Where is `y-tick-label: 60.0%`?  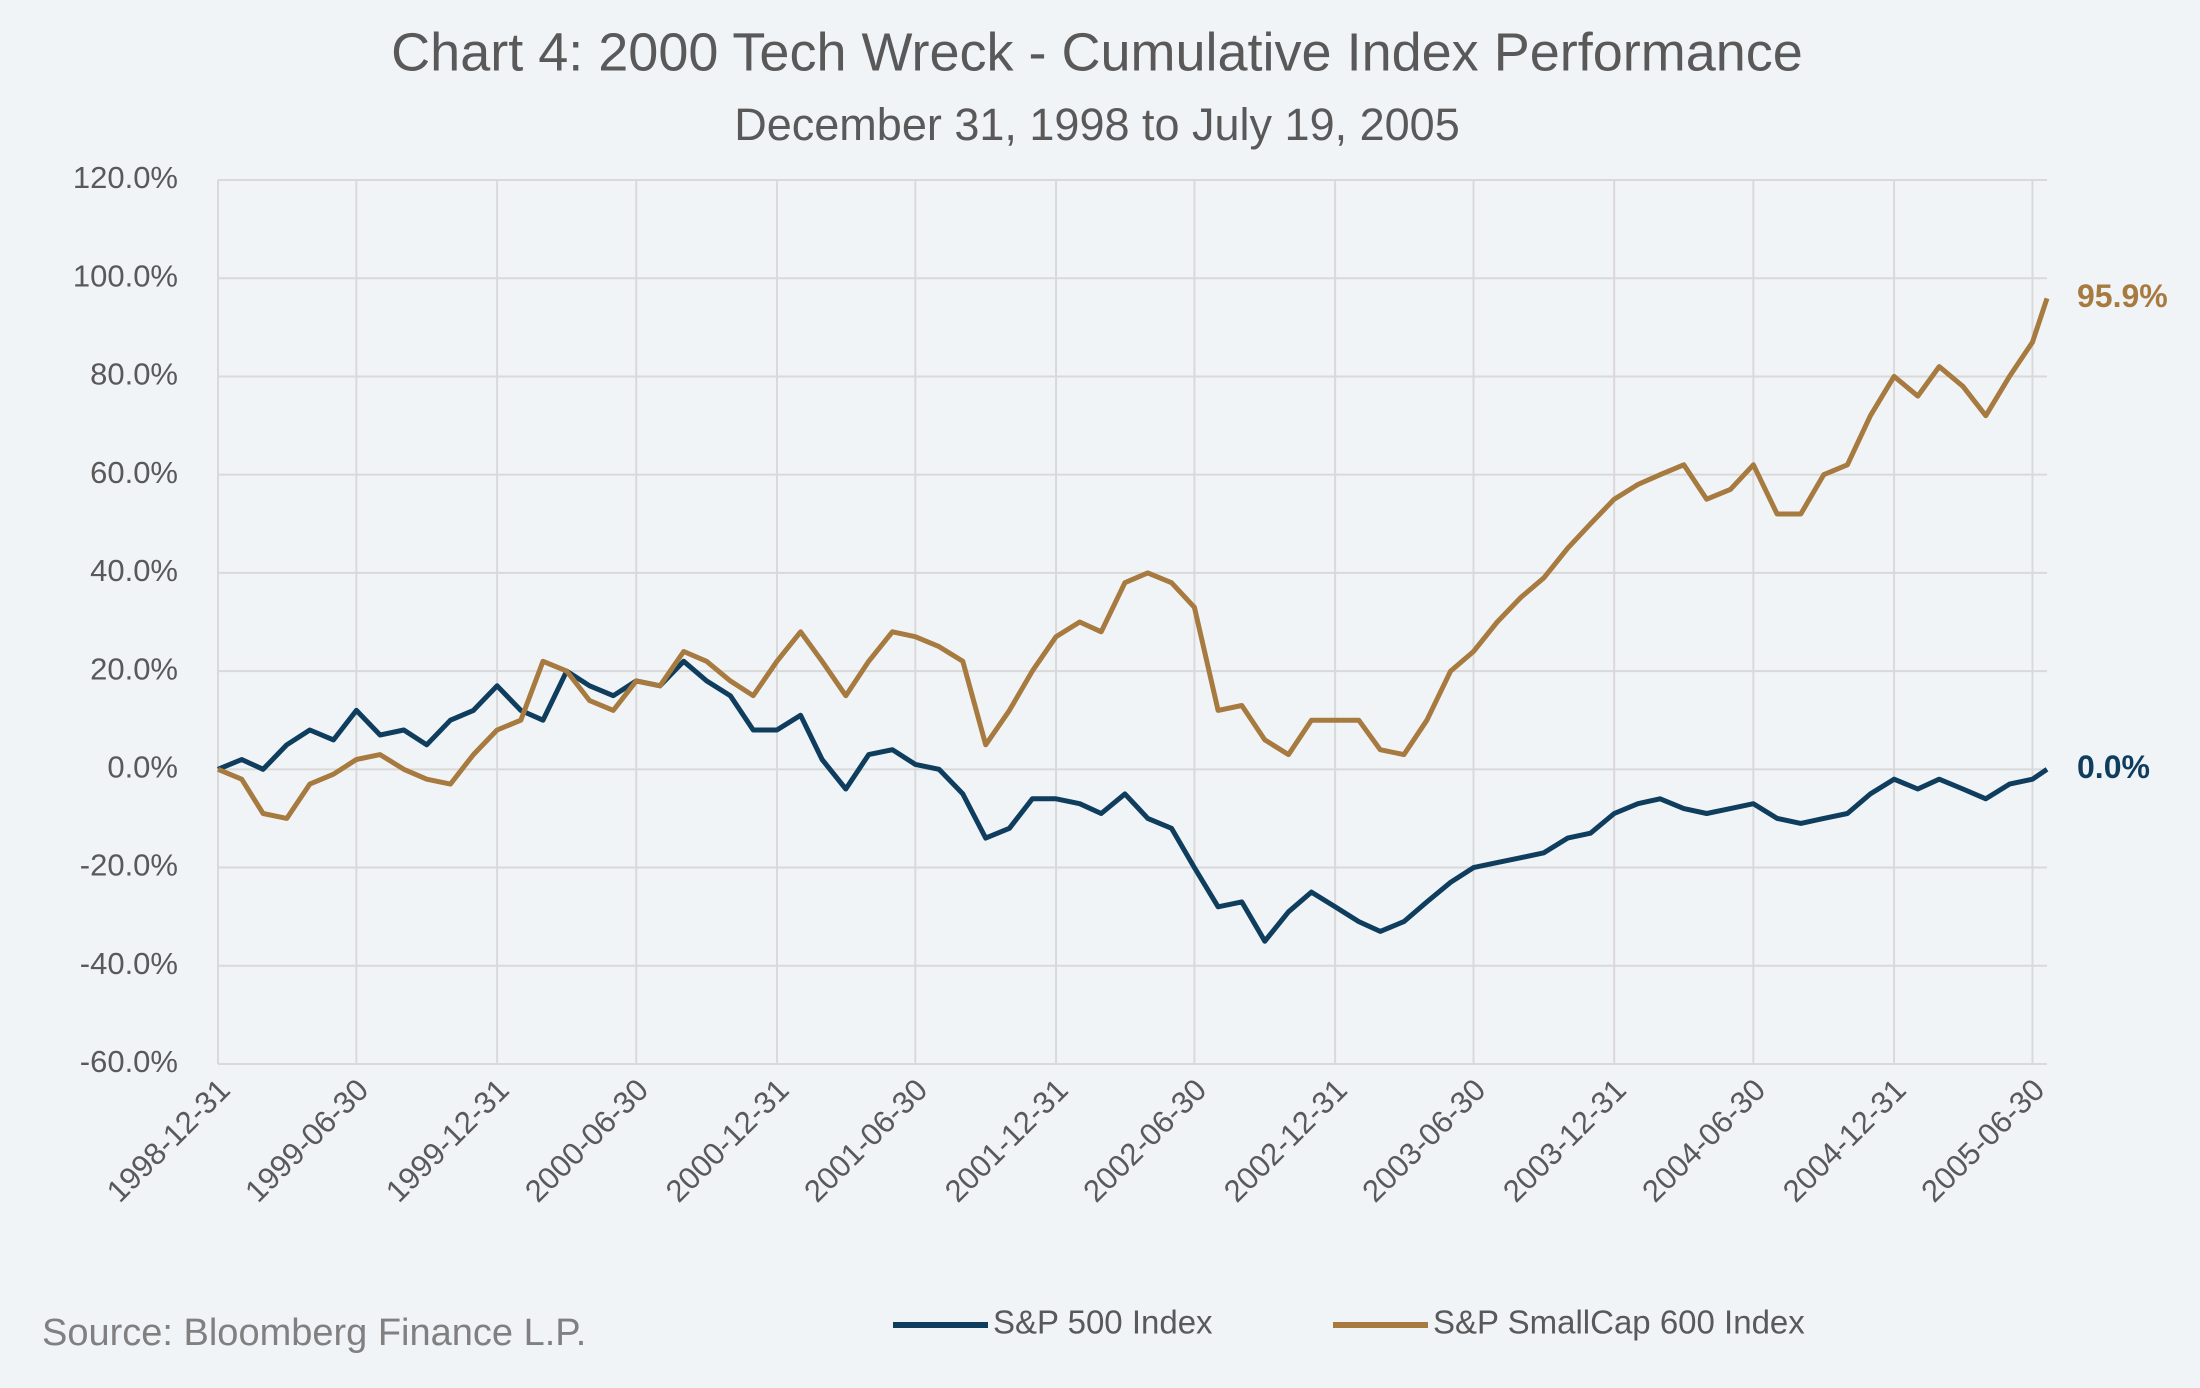
y-tick-label: 60.0% is located at coordinates (134, 472).